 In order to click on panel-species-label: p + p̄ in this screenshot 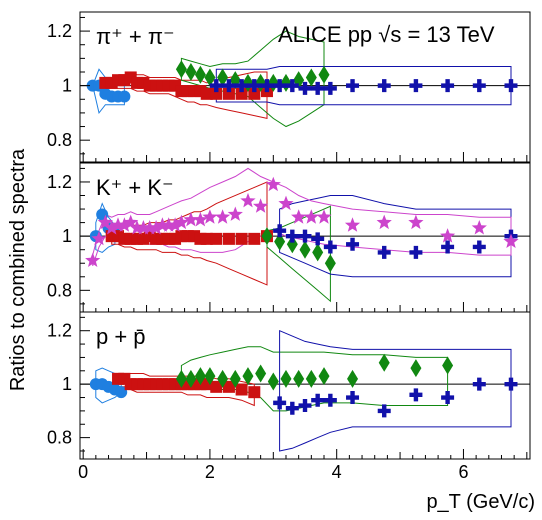, I will do `click(121, 336)`.